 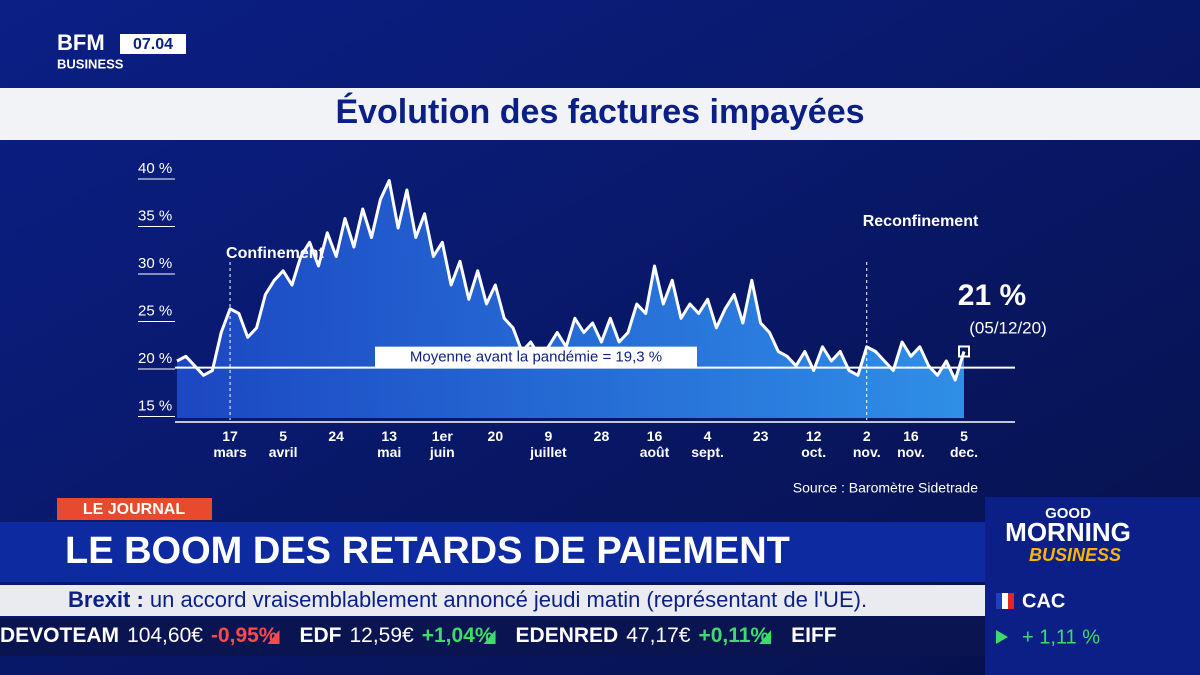 I want to click on x-tick-label: 1er juin, so click(x=442, y=444).